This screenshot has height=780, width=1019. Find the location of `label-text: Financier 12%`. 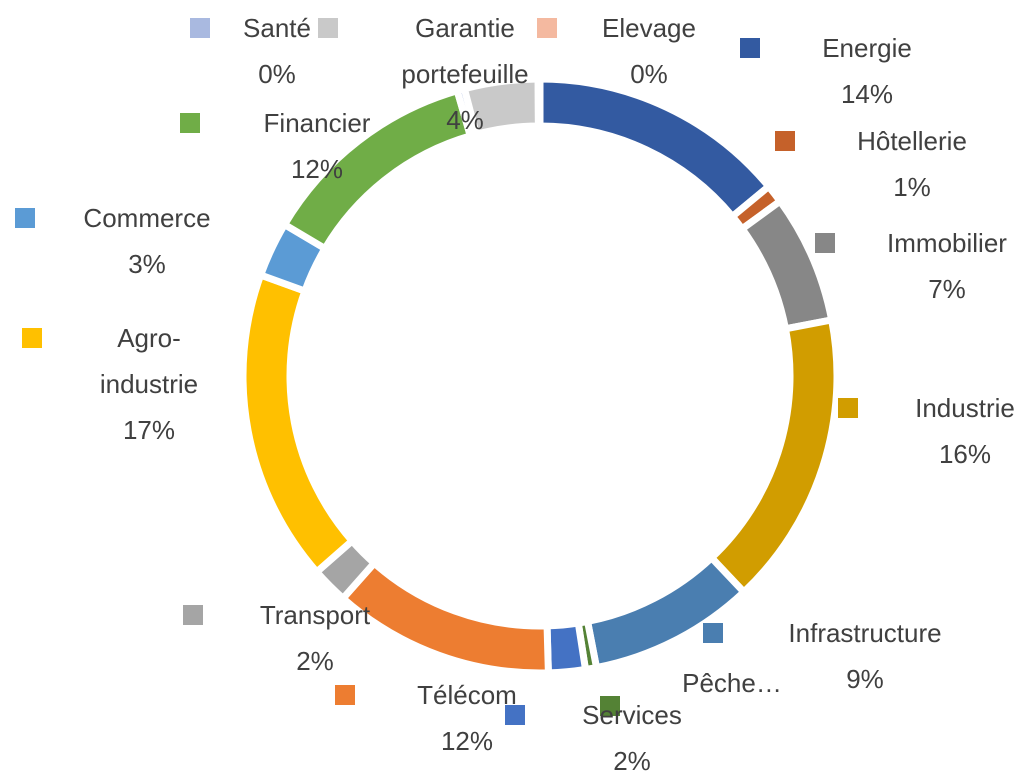

label-text: Financier 12% is located at coordinates (317, 146).